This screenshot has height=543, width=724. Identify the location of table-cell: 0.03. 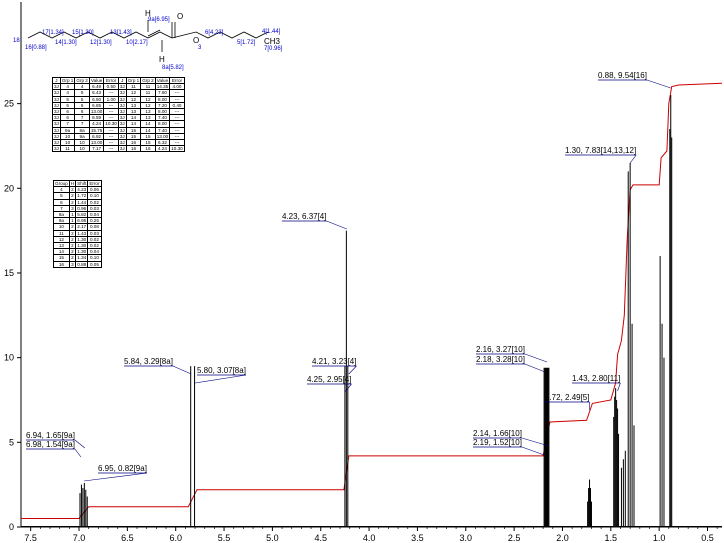
(94, 233).